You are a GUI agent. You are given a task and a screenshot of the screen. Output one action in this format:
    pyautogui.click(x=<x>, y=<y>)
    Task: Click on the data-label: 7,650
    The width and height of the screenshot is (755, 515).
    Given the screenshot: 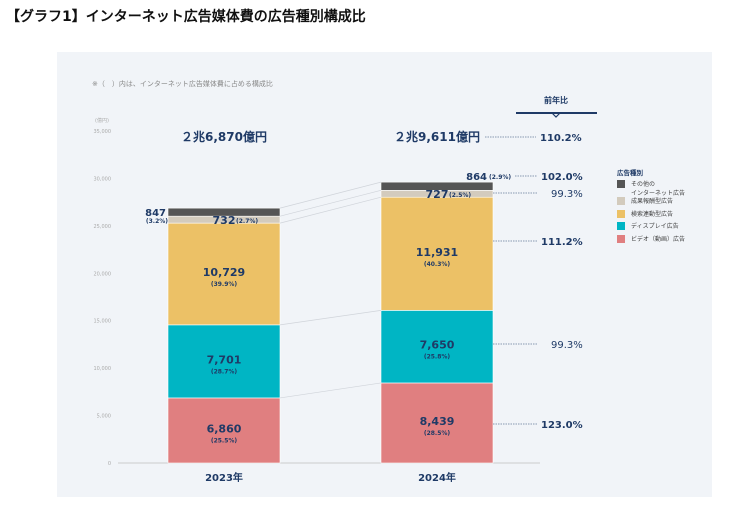 What is the action you would take?
    pyautogui.click(x=437, y=345)
    